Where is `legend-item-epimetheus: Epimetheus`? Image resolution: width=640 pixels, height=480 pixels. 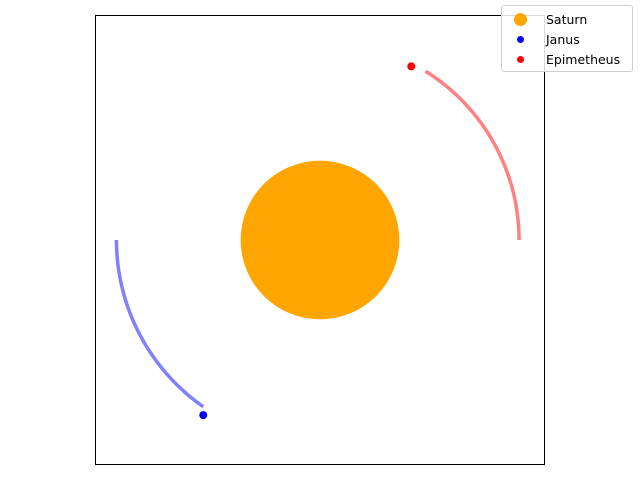
legend-item-epimetheus: Epimetheus is located at coordinates (568, 60).